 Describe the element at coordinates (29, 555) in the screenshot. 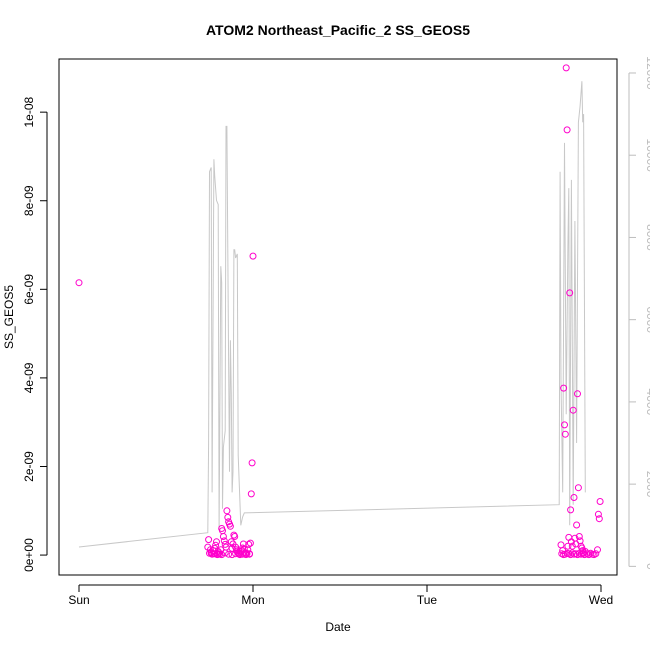

I see `left-tick-label-0: 0e+00` at that location.